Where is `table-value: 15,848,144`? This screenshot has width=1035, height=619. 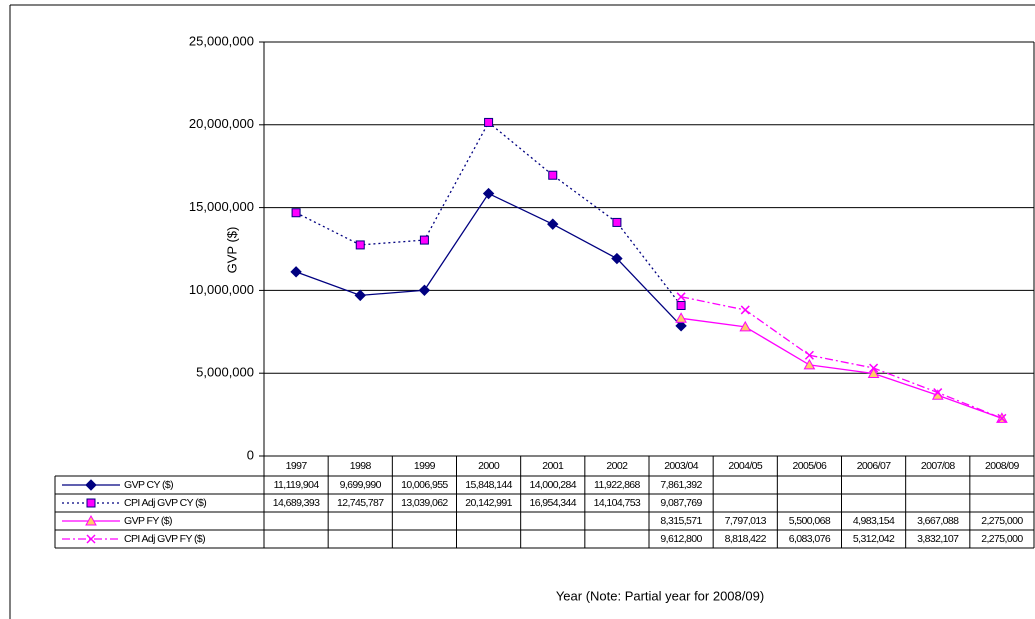 table-value: 15,848,144 is located at coordinates (488, 485).